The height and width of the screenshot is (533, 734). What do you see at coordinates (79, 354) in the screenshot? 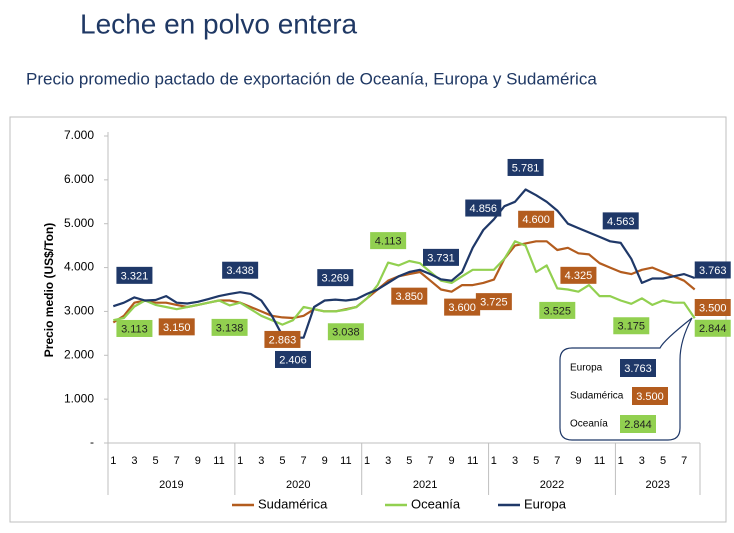
I see `y-tick-label: 2.000` at bounding box center [79, 354].